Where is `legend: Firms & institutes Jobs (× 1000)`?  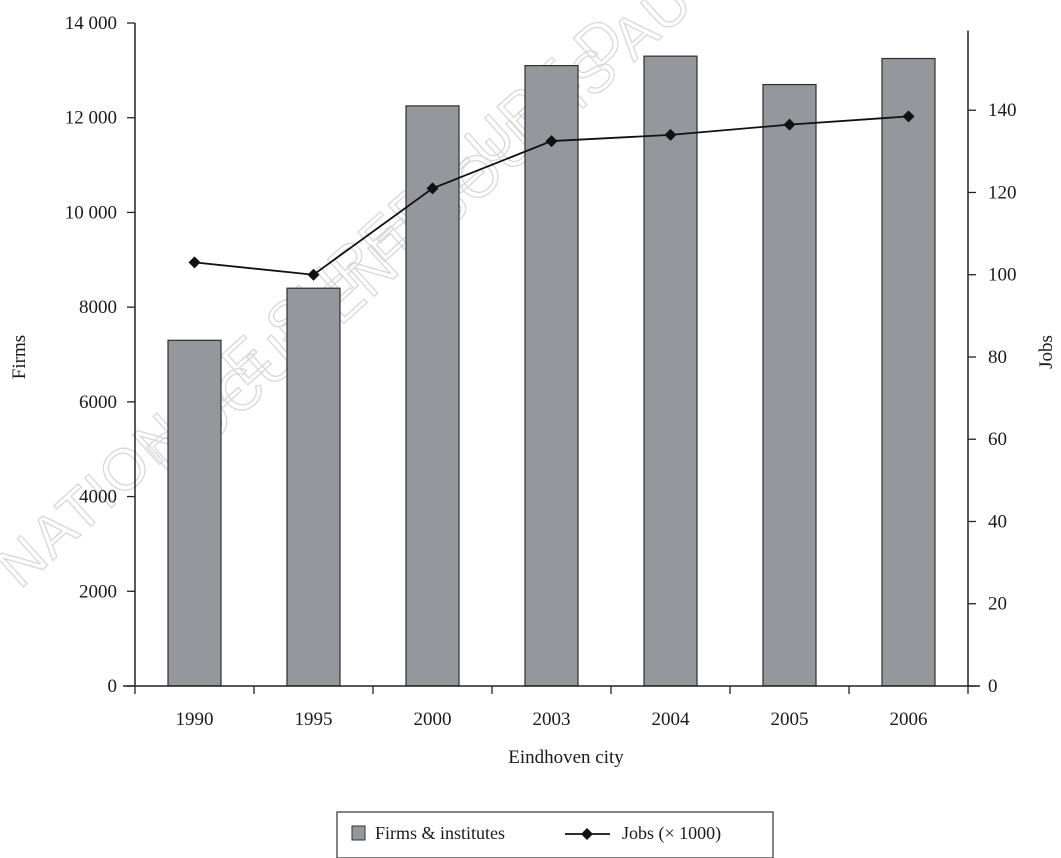 legend: Firms & institutes Jobs (× 1000) is located at coordinates (555, 834).